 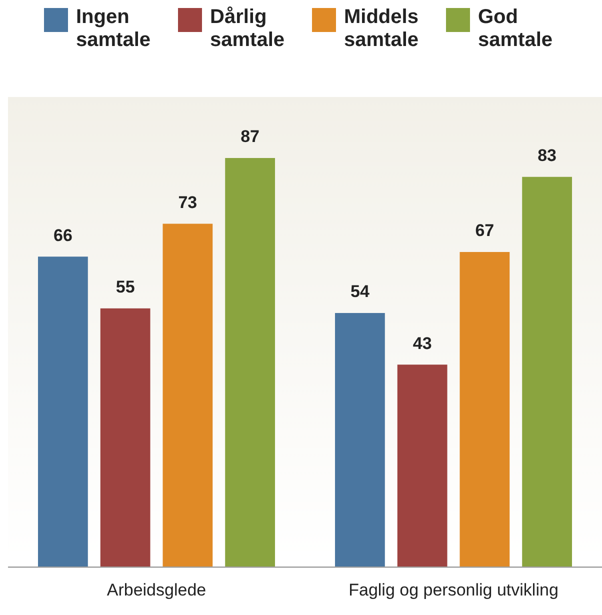 I want to click on legend-label: Dårlig samtale, so click(x=248, y=29).